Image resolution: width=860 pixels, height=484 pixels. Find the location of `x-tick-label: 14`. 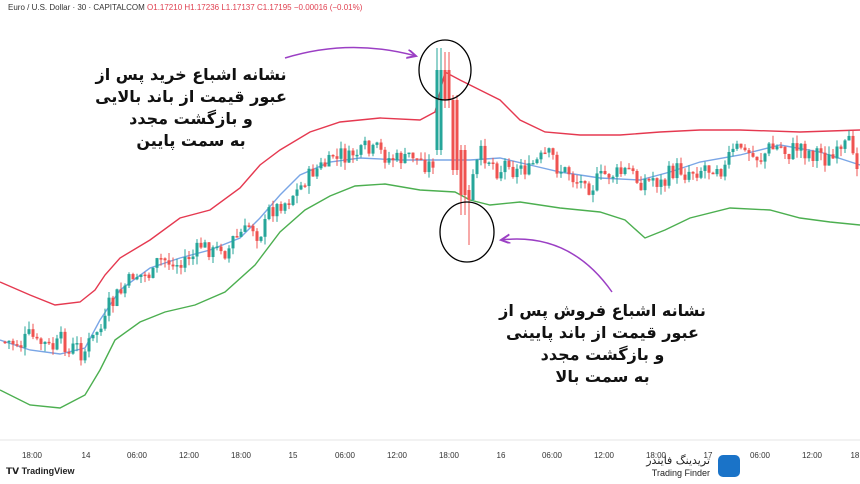

x-tick-label: 14 is located at coordinates (86, 455).